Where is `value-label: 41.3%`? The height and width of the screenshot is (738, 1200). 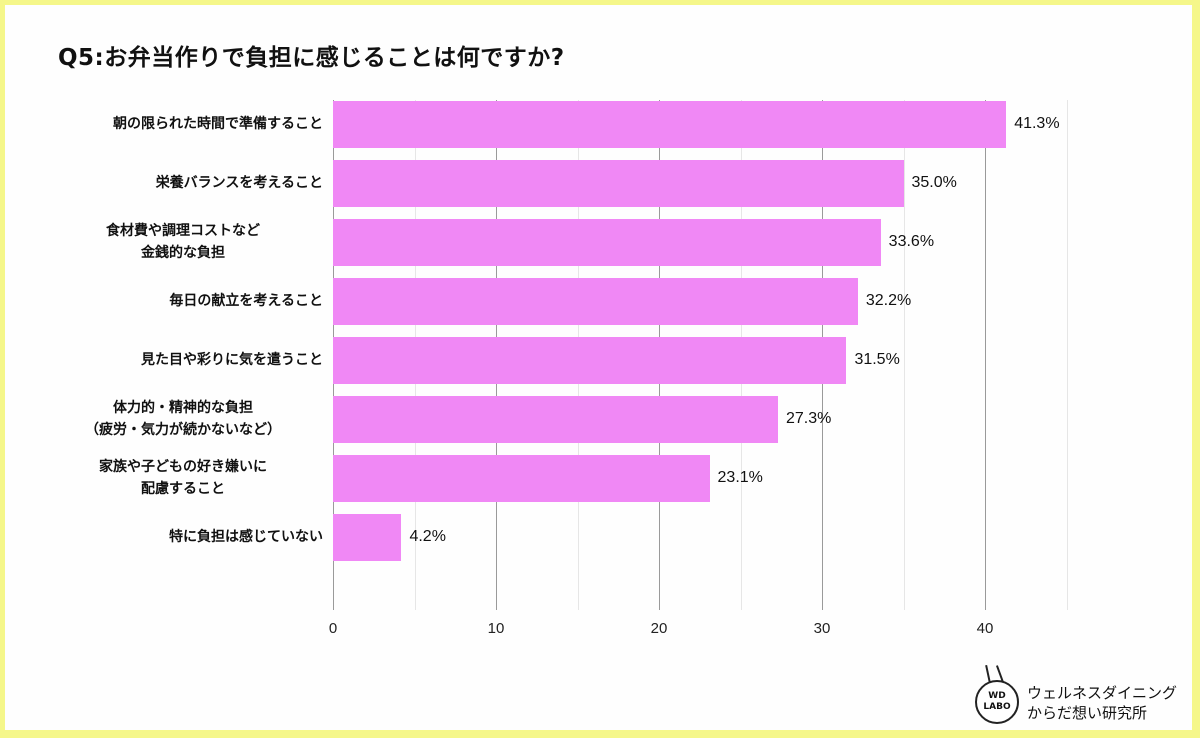
value-label: 41.3% is located at coordinates (1037, 123).